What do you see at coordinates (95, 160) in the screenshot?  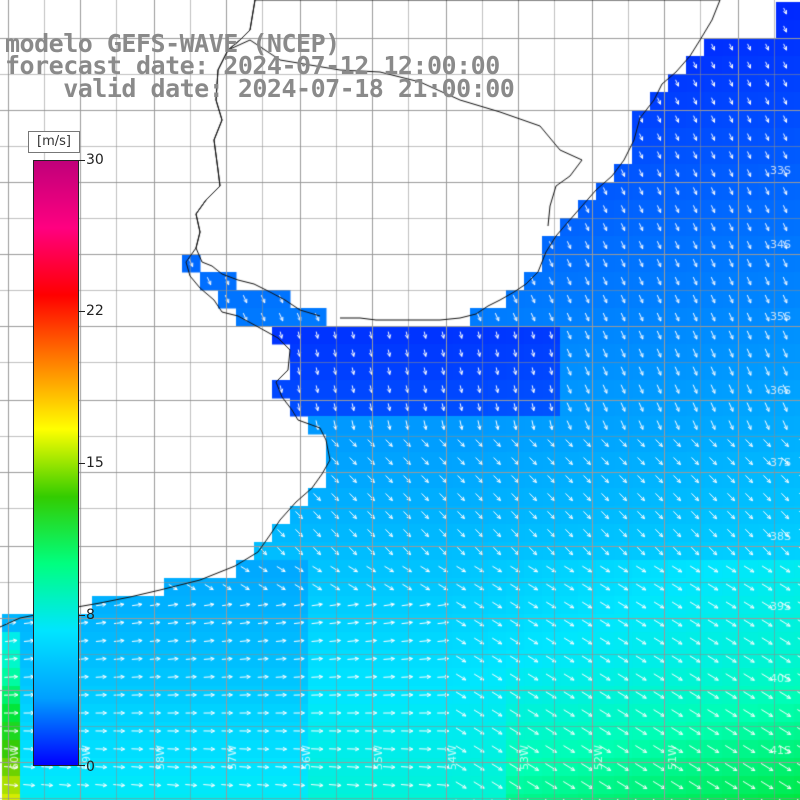 I see `colorbar-tick-30: 30` at bounding box center [95, 160].